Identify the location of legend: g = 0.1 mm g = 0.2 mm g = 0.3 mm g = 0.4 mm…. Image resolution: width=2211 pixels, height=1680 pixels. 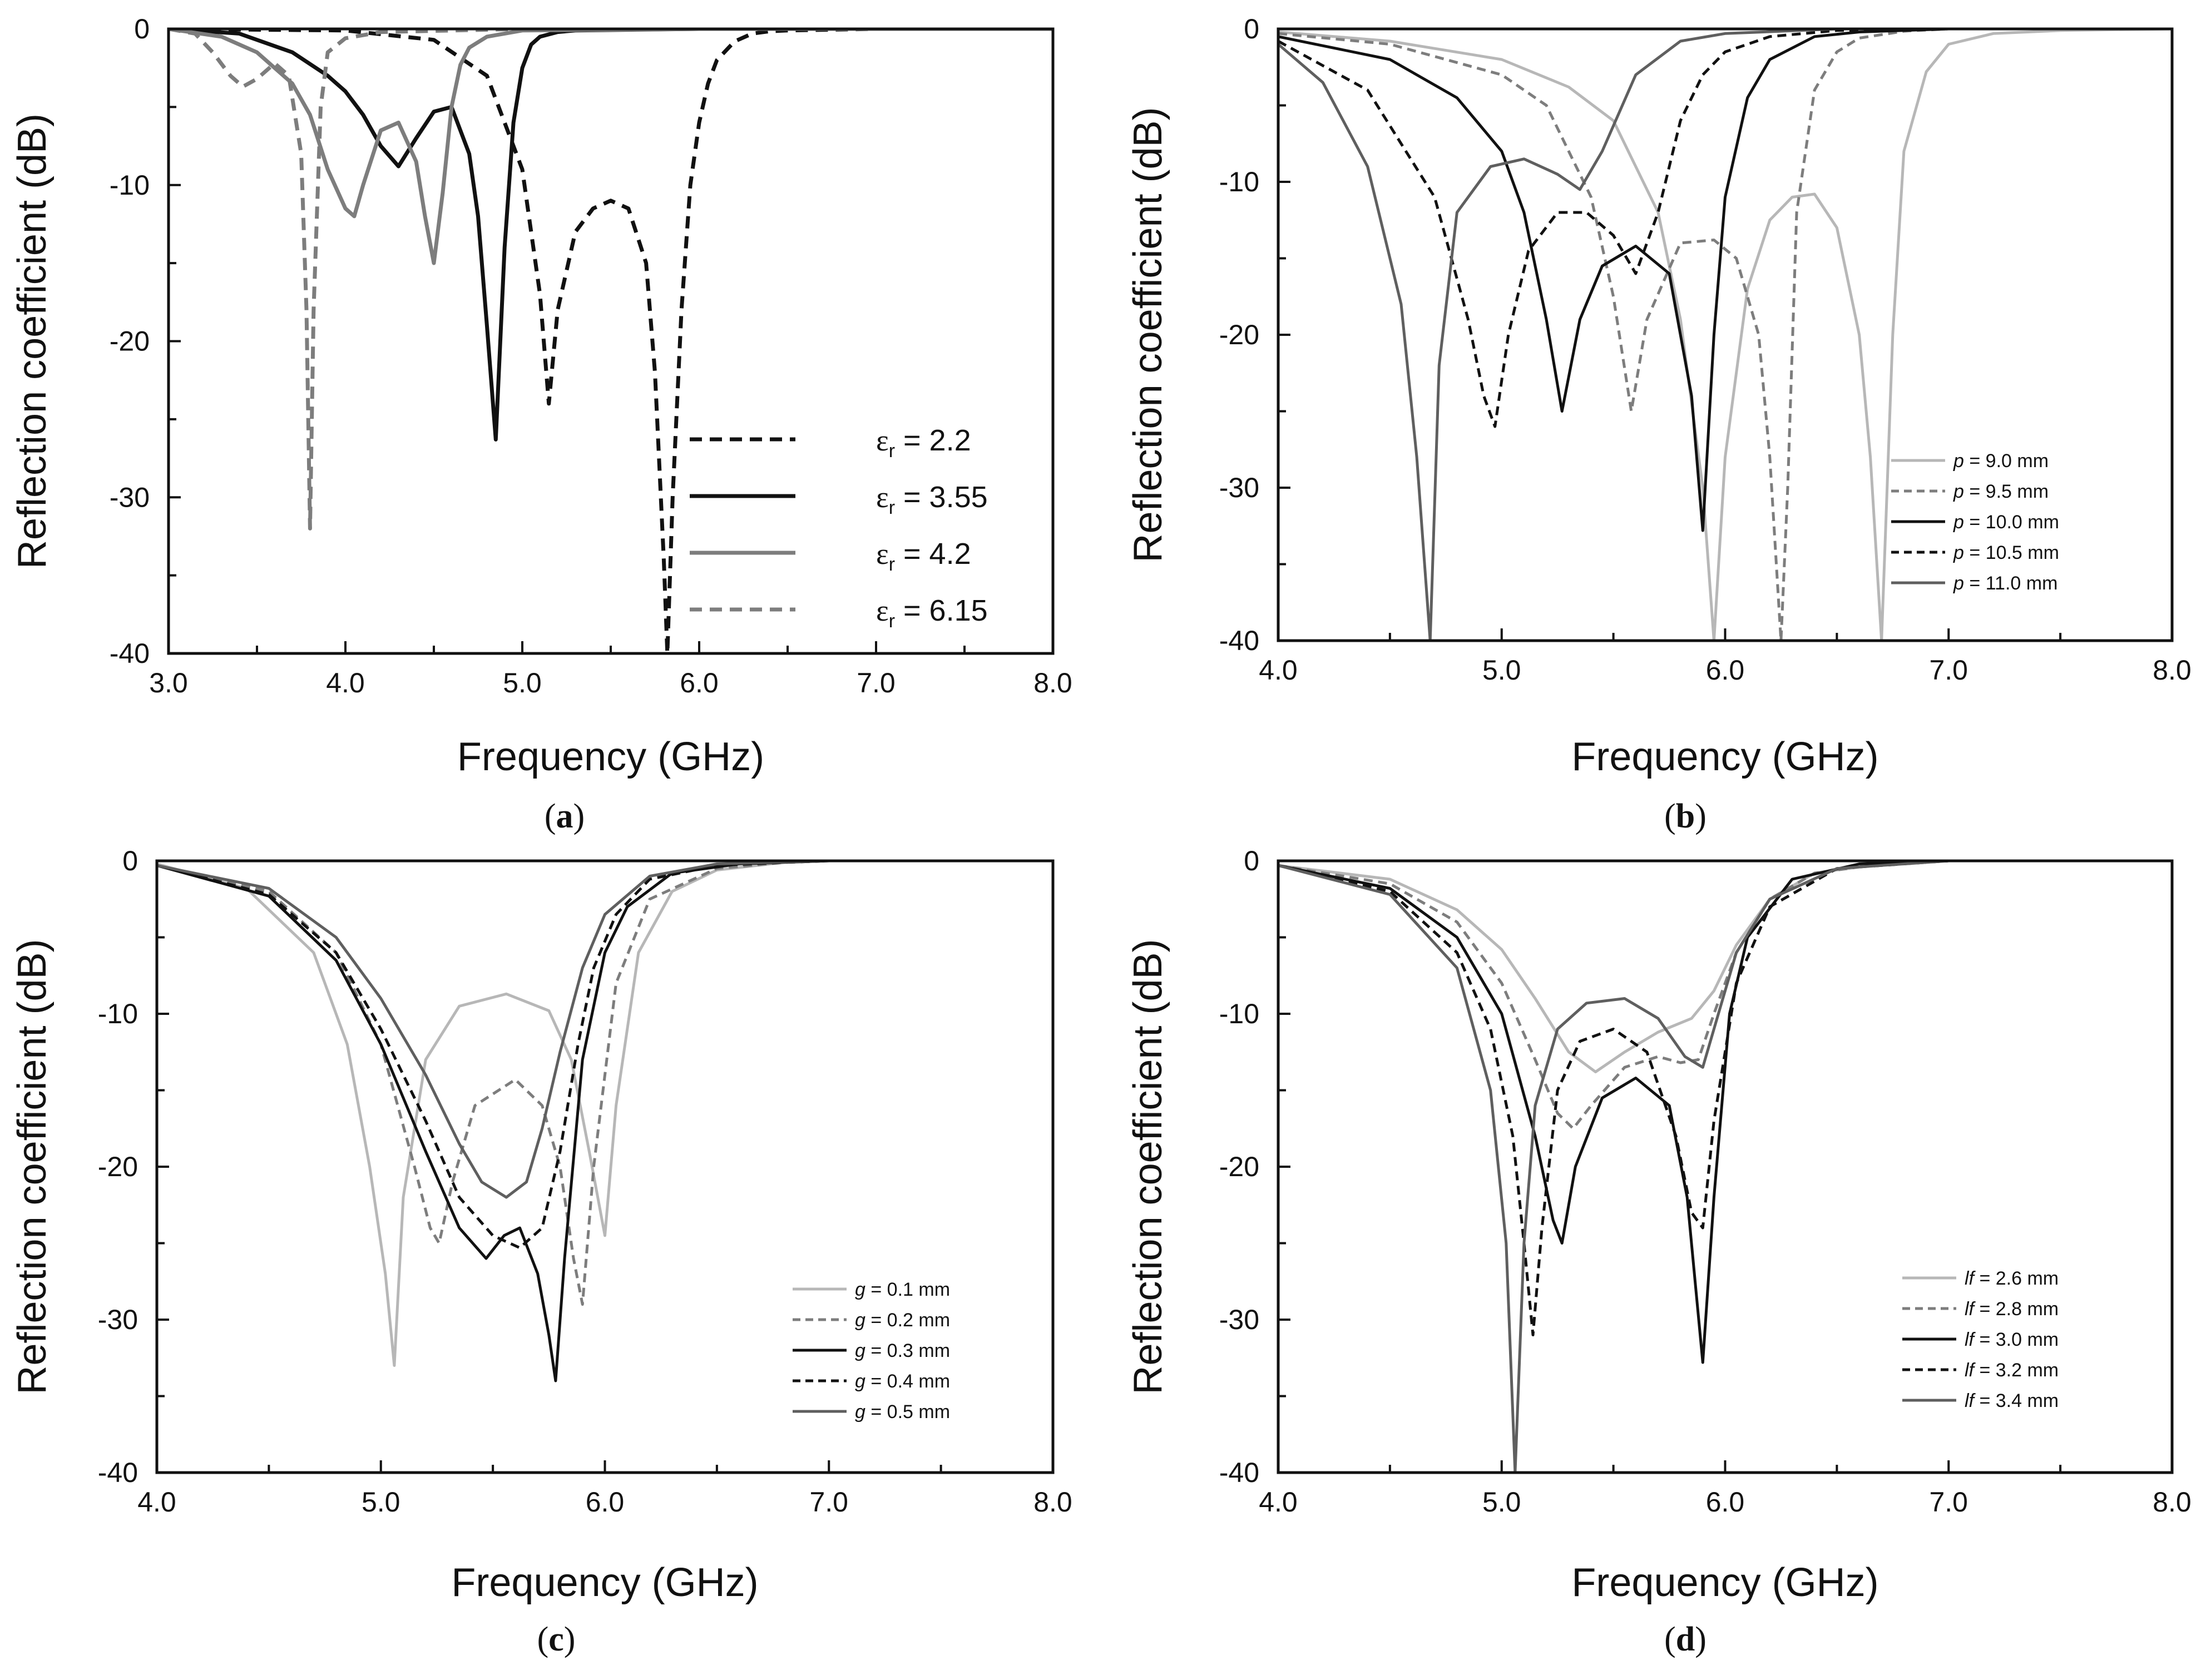
(871, 1351).